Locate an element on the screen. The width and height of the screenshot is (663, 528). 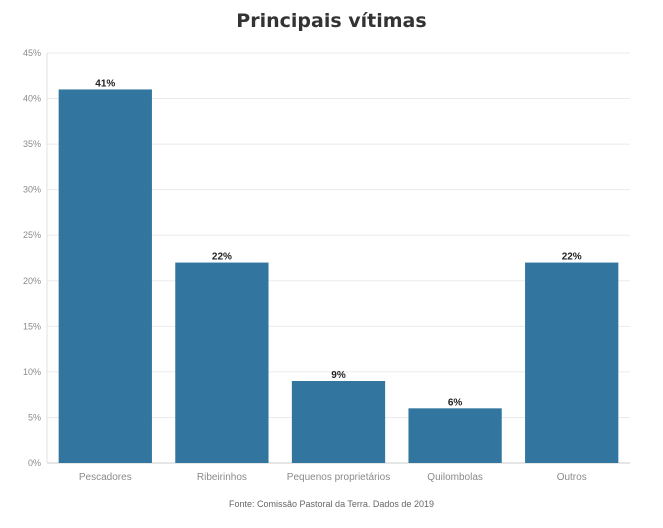
data-label: 41% is located at coordinates (105, 83).